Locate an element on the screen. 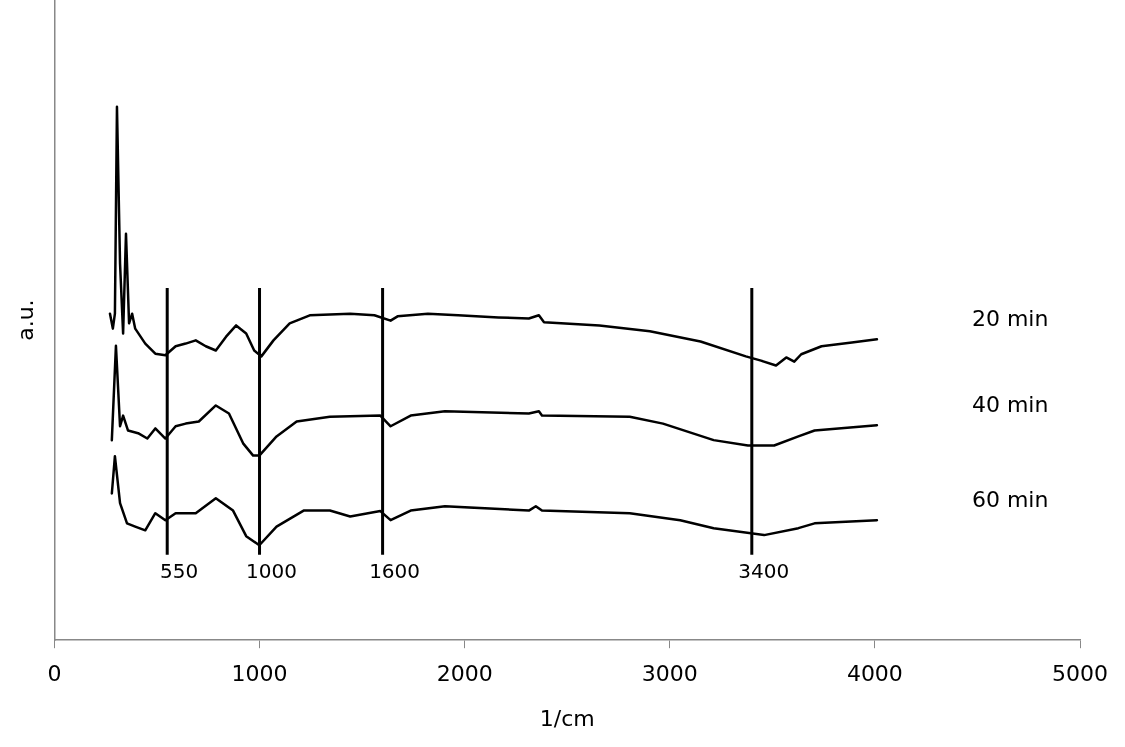 This screenshot has height=747, width=1125. y-axis-title: a.u. is located at coordinates (25, 320).